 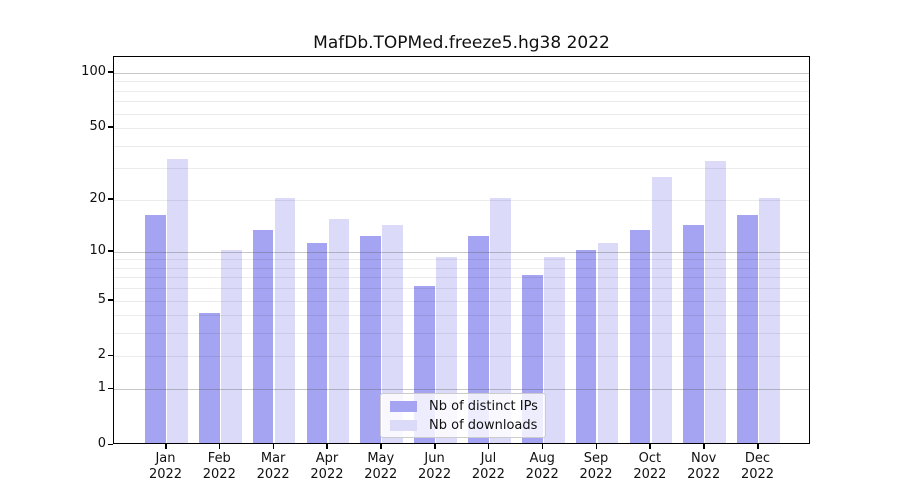 What do you see at coordinates (219, 458) in the screenshot?
I see `x-tick-month: Feb` at bounding box center [219, 458].